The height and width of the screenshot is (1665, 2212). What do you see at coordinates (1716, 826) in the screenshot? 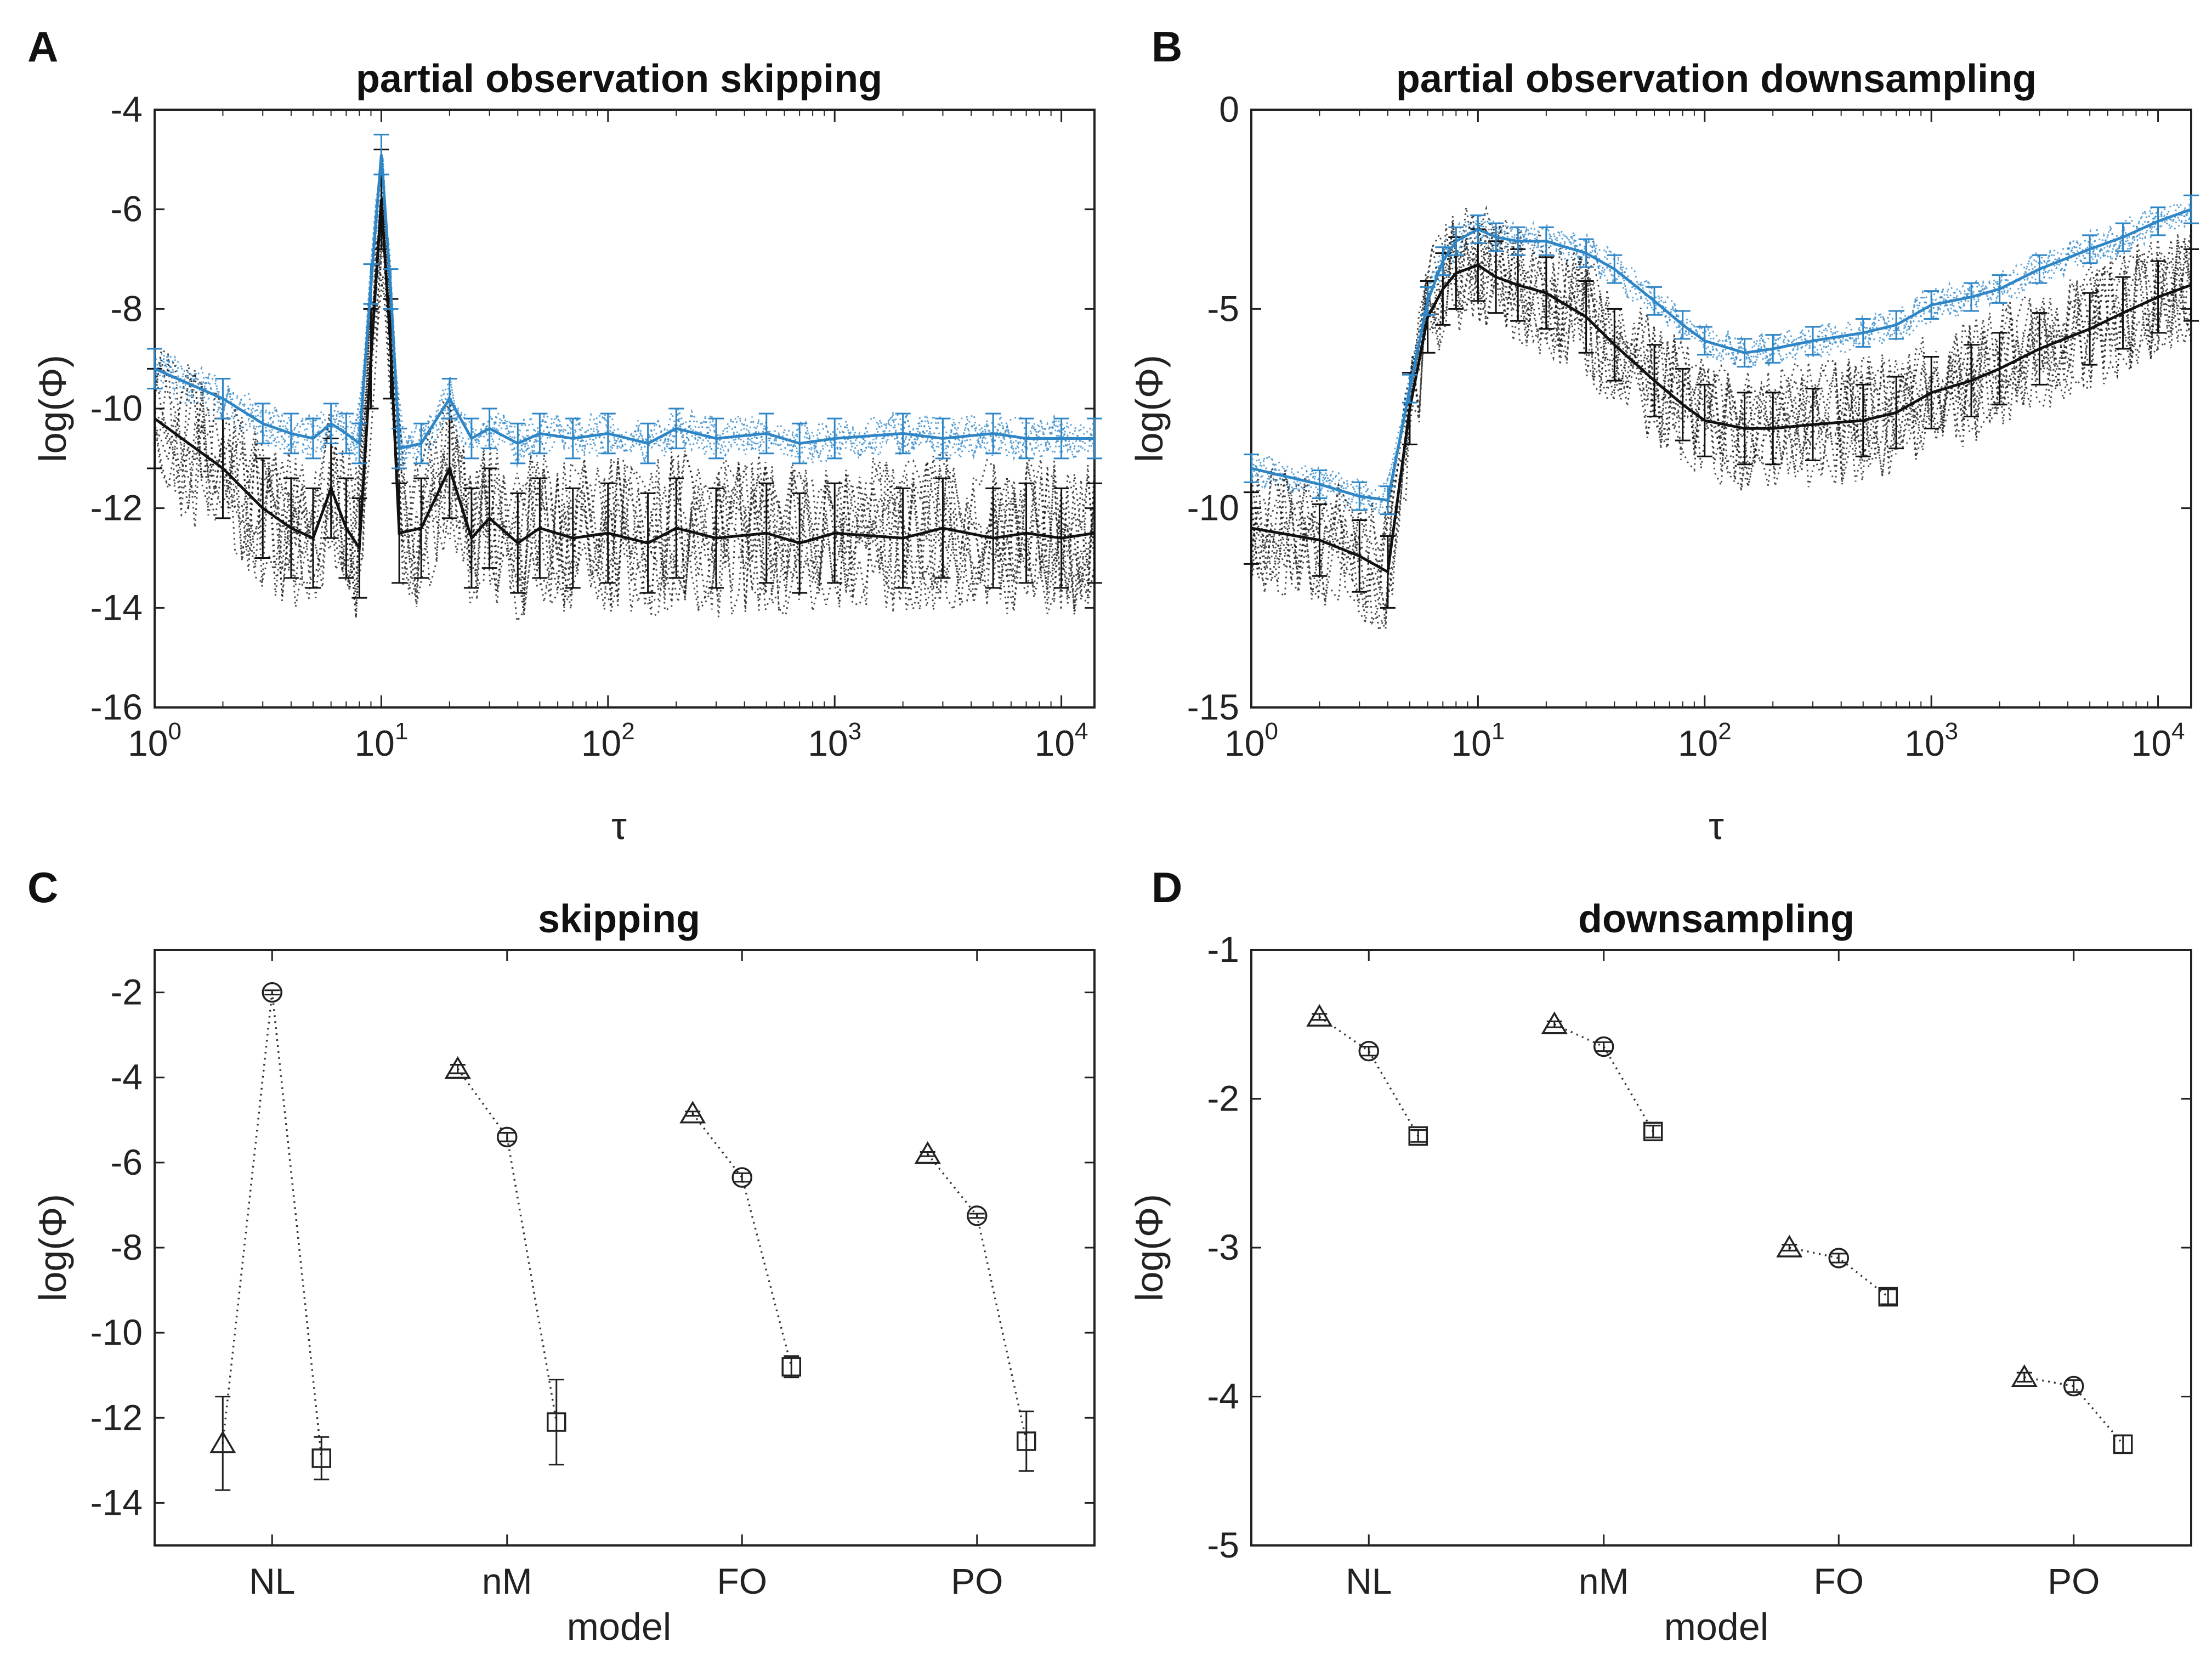
I see `x-axis-label: τ` at bounding box center [1716, 826].